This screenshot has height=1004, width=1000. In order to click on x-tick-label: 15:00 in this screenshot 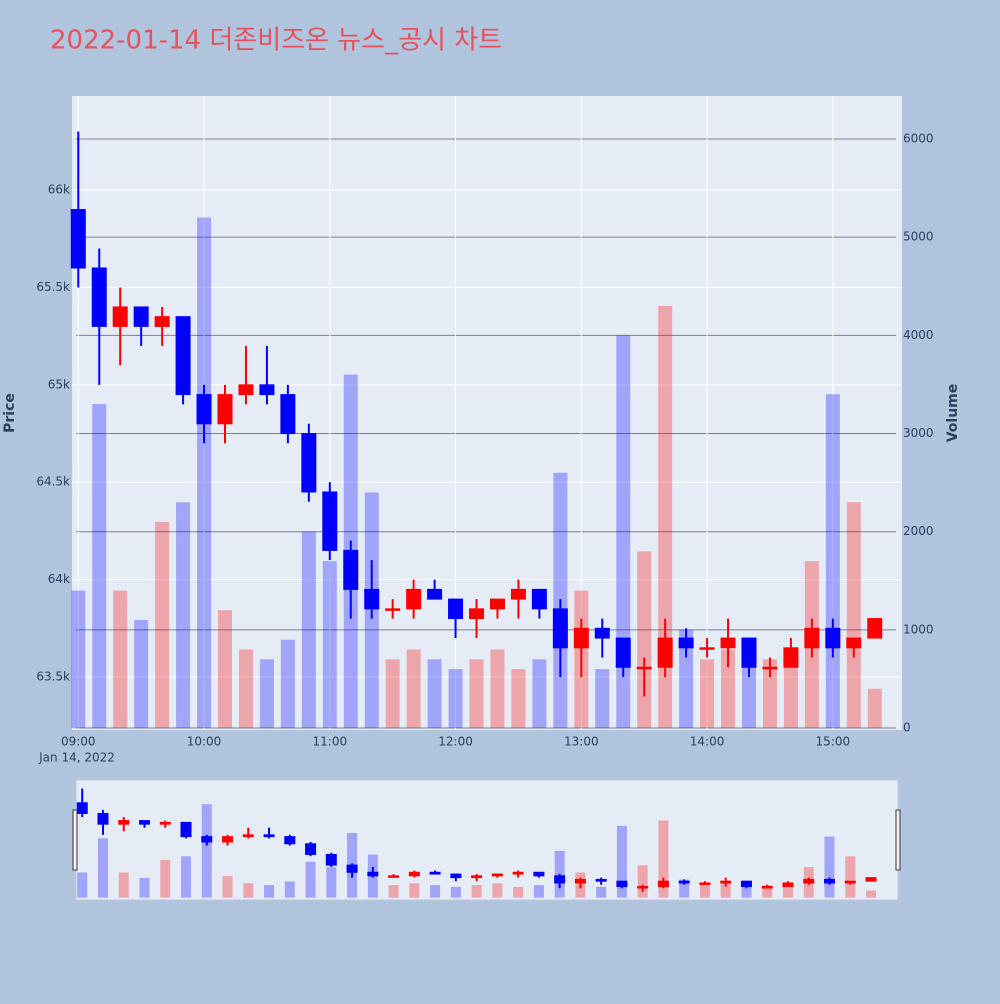, I will do `click(833, 742)`.